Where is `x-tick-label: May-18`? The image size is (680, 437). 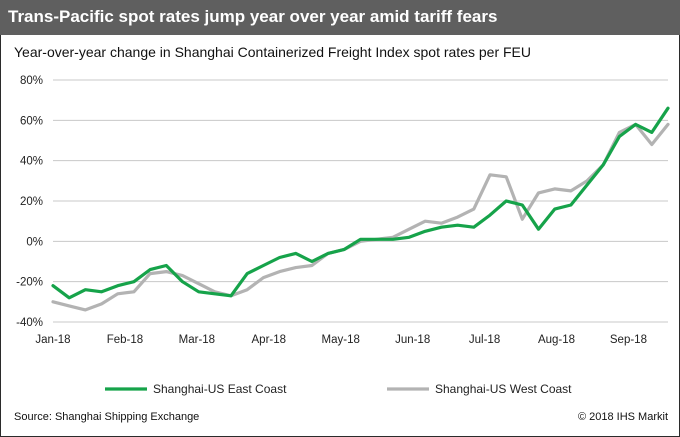 x-tick-label: May-18 is located at coordinates (341, 340).